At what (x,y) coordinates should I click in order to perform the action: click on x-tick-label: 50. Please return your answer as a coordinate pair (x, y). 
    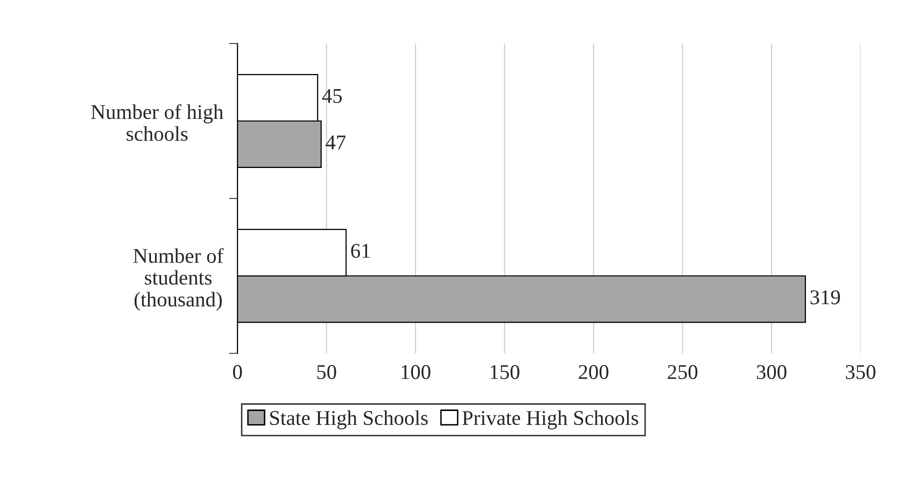
    Looking at the image, I should click on (326, 372).